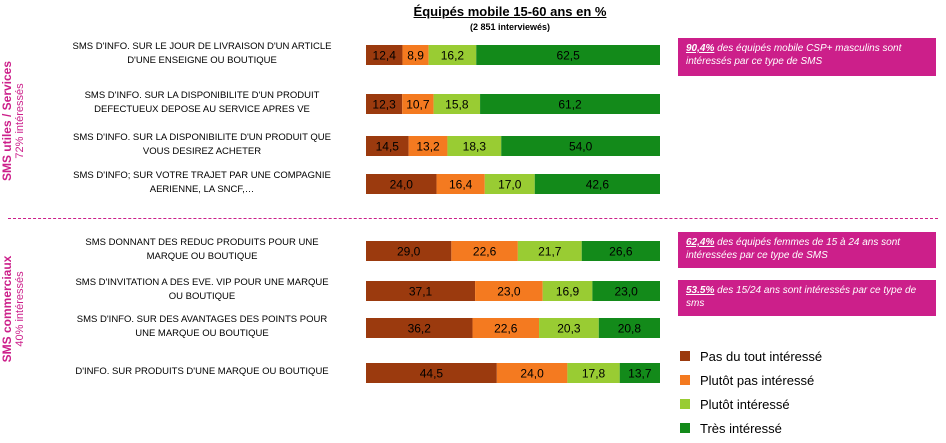 The height and width of the screenshot is (443, 946). What do you see at coordinates (700, 290) in the screenshot?
I see `callout-highlight: 53.5%` at bounding box center [700, 290].